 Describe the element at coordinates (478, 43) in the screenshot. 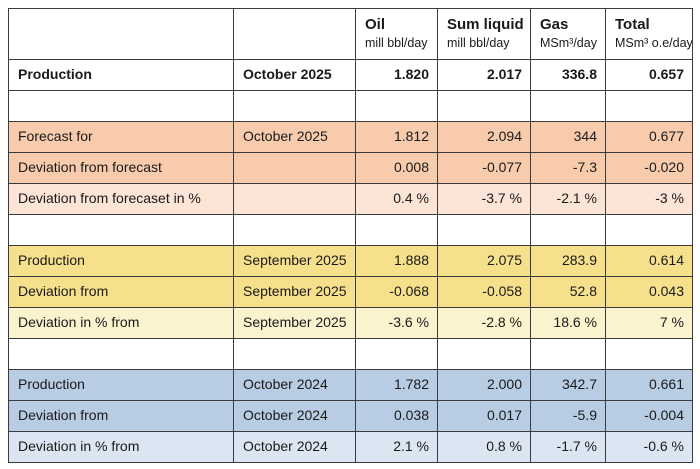

I see `col-header-sum-liquid-unit: mill bbl/day` at that location.